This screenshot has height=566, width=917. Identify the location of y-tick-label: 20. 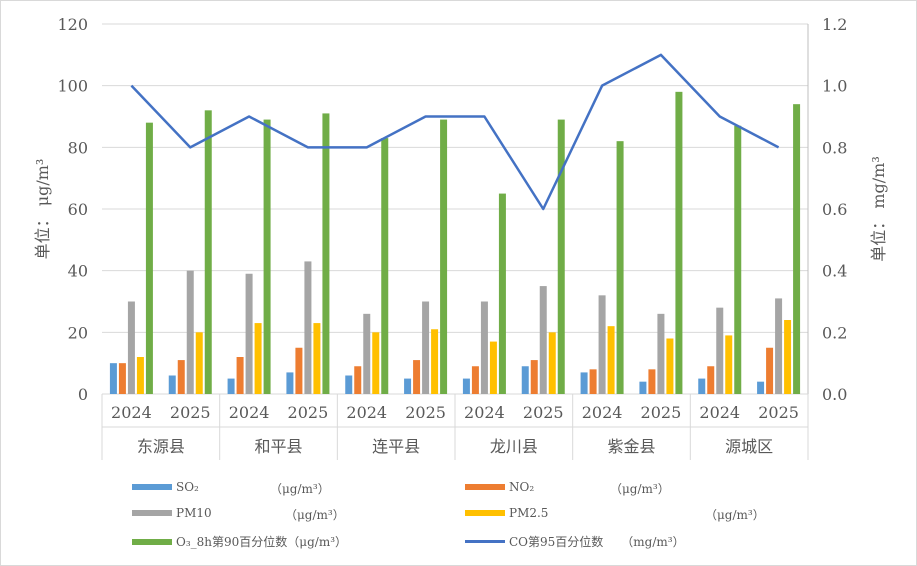
(78, 332).